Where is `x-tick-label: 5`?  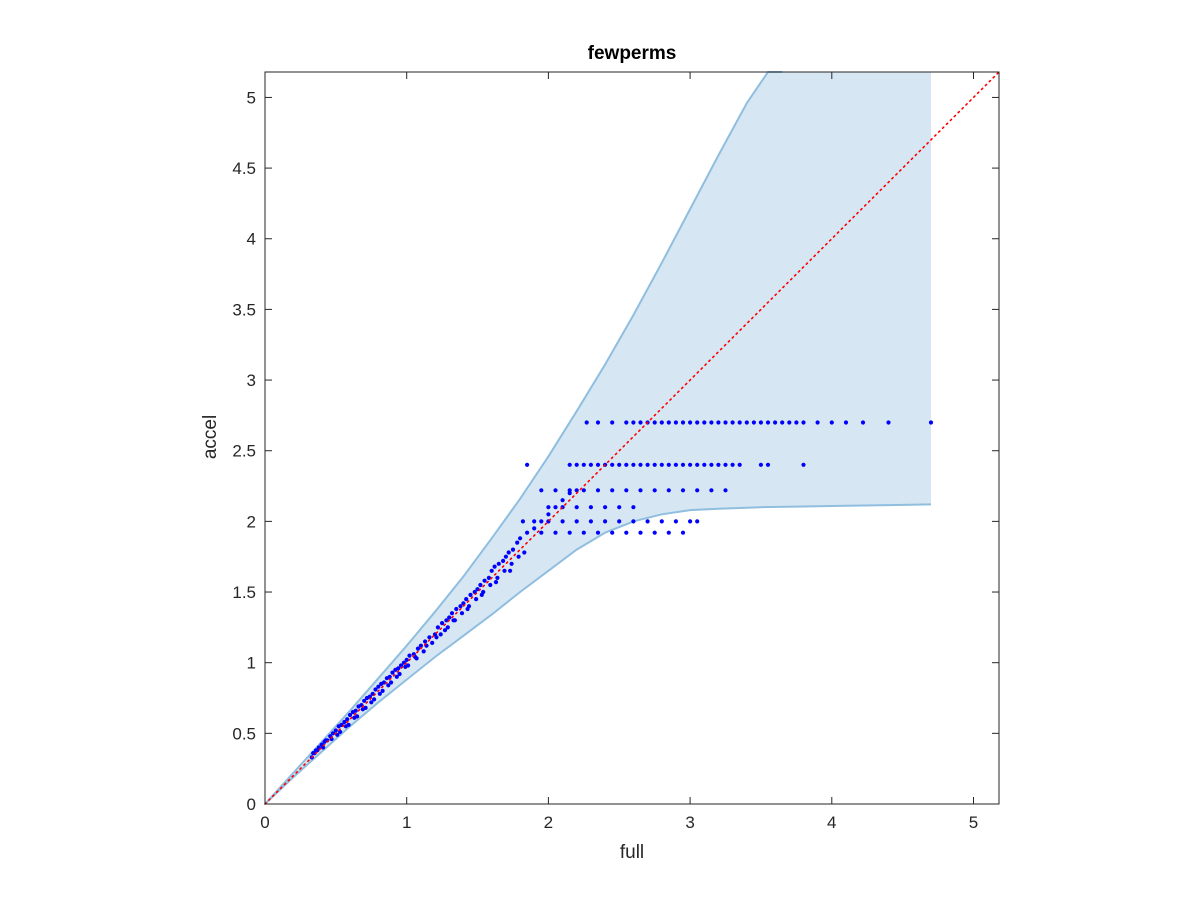 x-tick-label: 5 is located at coordinates (973, 822).